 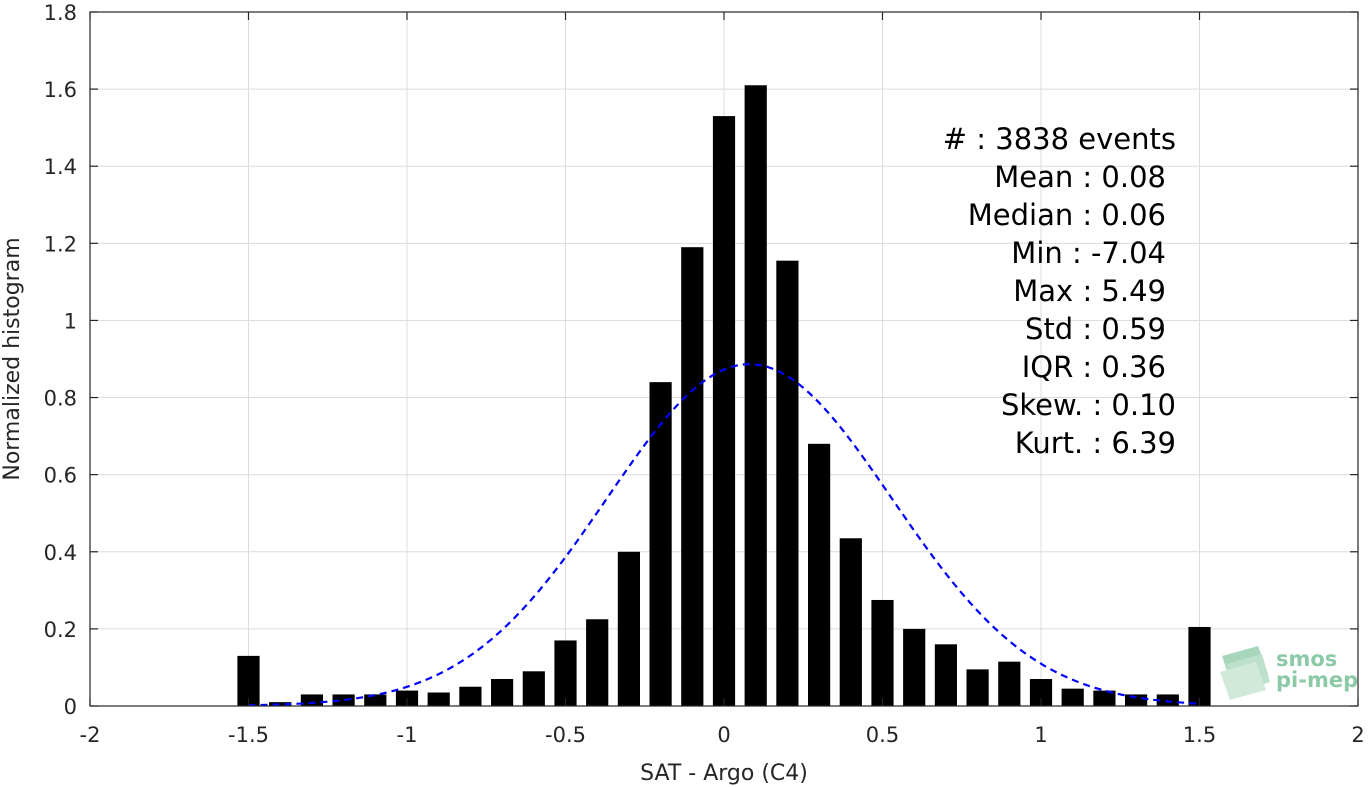 What do you see at coordinates (60, 476) in the screenshot?
I see `y-tick-label: 0.6` at bounding box center [60, 476].